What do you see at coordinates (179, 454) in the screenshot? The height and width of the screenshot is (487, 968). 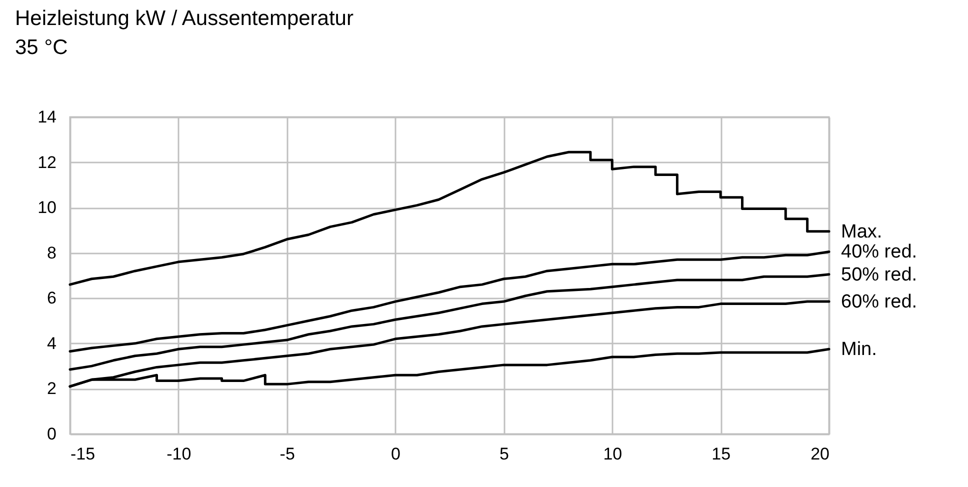 I see `x-tick-label: -10` at bounding box center [179, 454].